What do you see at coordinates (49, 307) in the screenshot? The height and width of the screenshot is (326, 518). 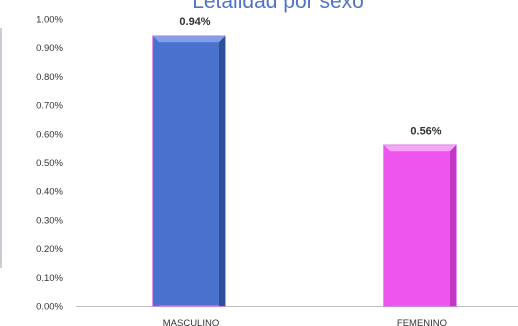 I see `y-tick-label: 0.00%` at bounding box center [49, 307].